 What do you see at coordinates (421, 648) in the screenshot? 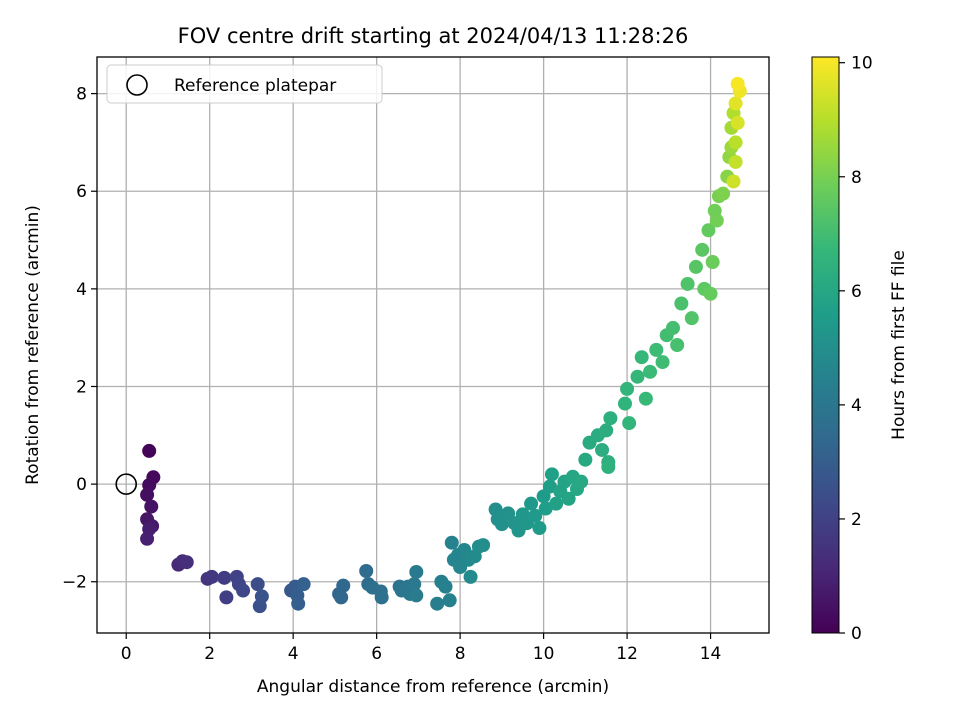
I see `x-axis-ticks: 0 2 4 6 8 10 12 14` at bounding box center [421, 648].